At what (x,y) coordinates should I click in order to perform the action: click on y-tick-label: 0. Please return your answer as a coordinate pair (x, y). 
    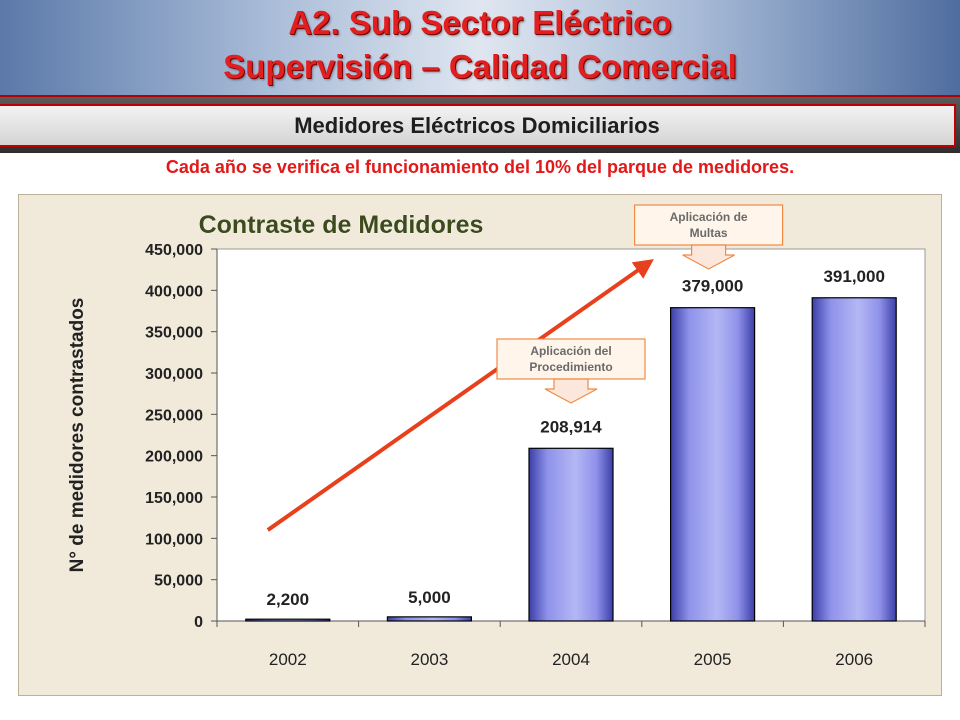
    Looking at the image, I should click on (198, 622).